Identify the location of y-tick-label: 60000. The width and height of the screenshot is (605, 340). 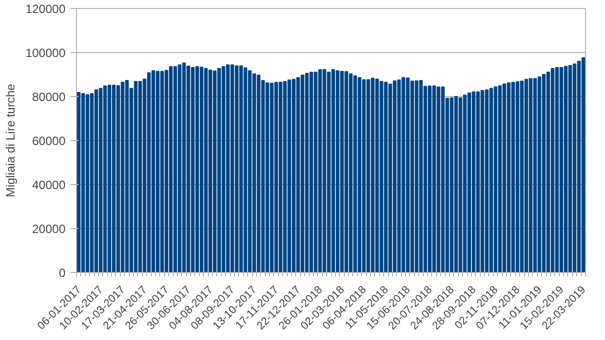
(49, 141).